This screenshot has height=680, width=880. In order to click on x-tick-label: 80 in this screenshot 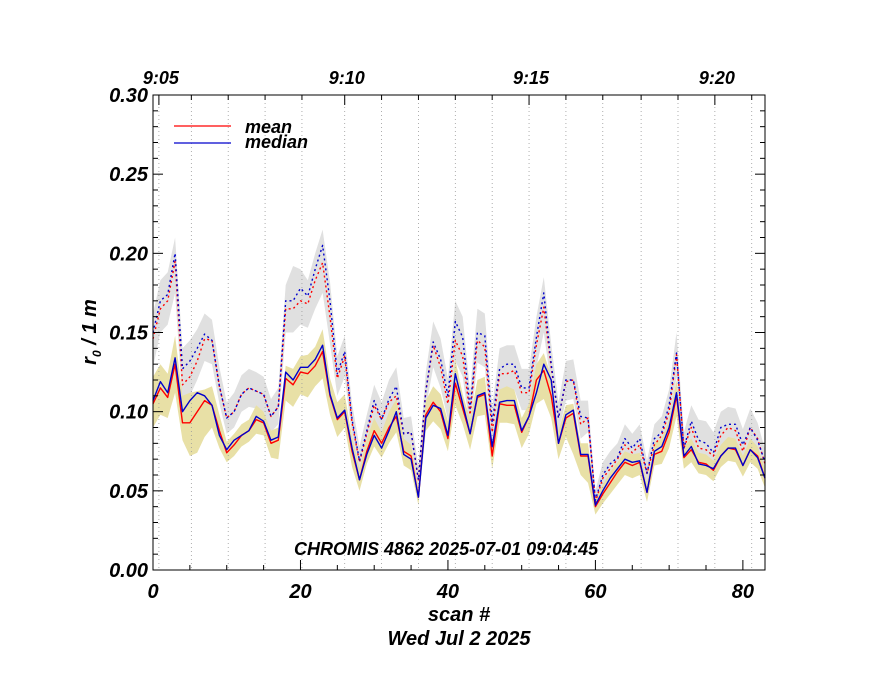, I will do `click(743, 592)`.